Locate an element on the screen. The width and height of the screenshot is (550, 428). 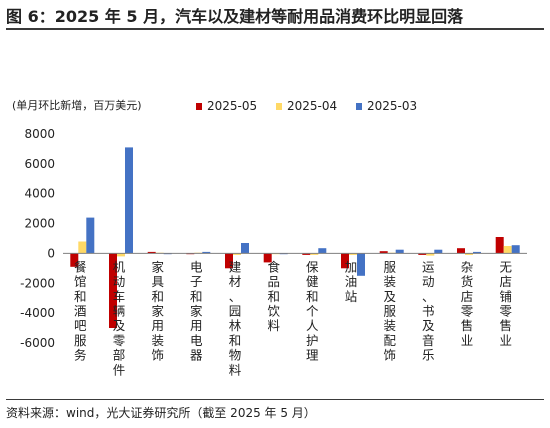
y-unit-label: (单月环比新增，百万美元) is located at coordinates (77, 105).